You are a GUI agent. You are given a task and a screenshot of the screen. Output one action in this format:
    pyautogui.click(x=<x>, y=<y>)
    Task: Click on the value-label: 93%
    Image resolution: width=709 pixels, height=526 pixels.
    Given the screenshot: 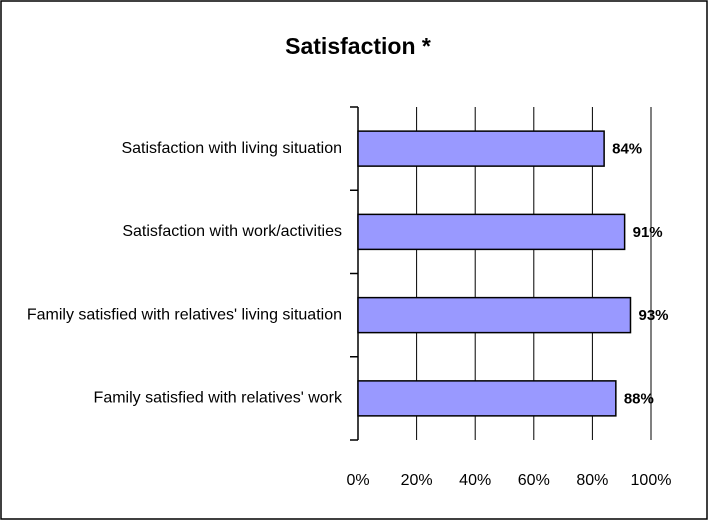 What is the action you would take?
    pyautogui.click(x=653, y=315)
    